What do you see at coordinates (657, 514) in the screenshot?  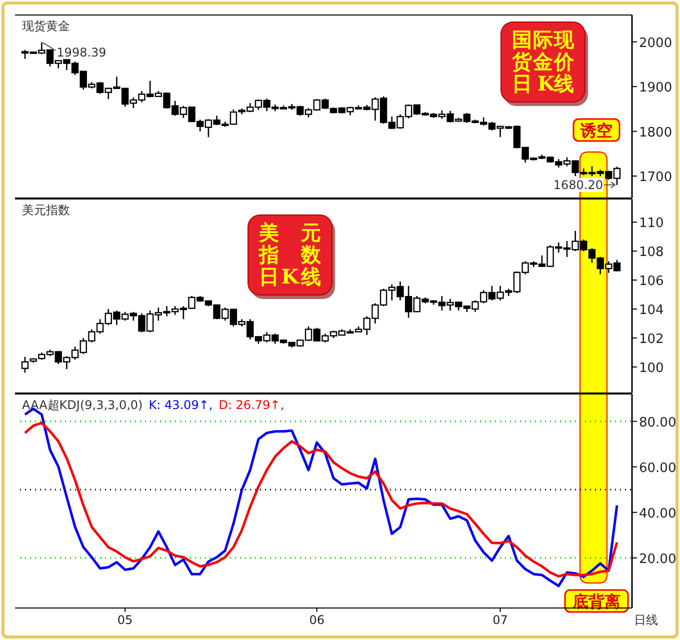 I see `y-tick-label: 40.00` at bounding box center [657, 514].